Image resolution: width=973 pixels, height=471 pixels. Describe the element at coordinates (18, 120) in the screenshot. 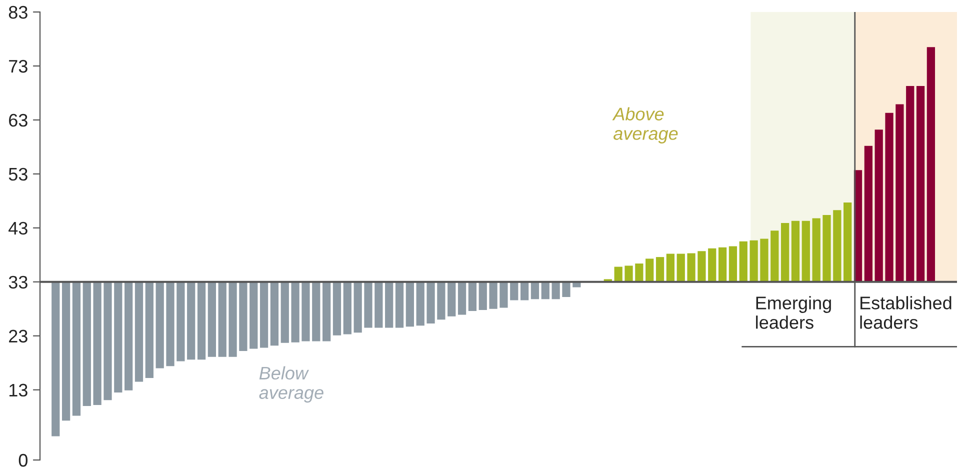

I see `y-tick-label: 63` at that location.